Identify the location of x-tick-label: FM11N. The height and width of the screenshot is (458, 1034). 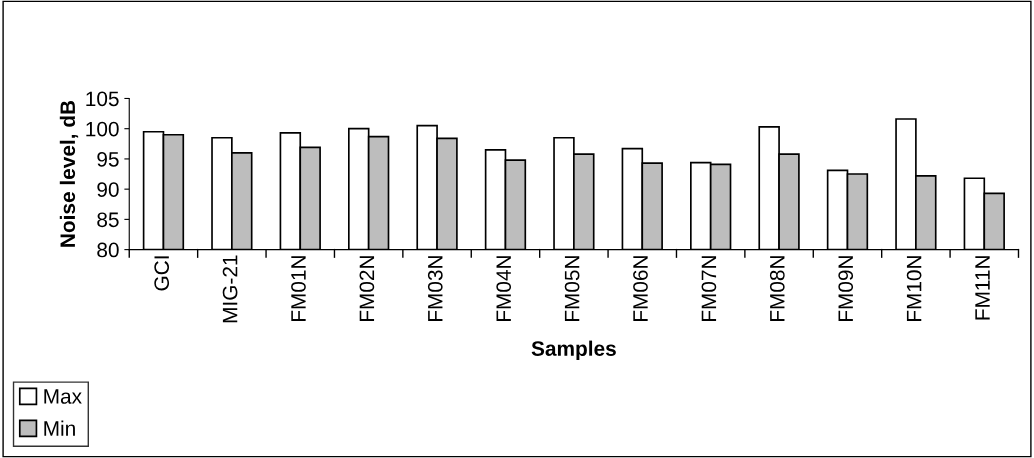
(982, 288).